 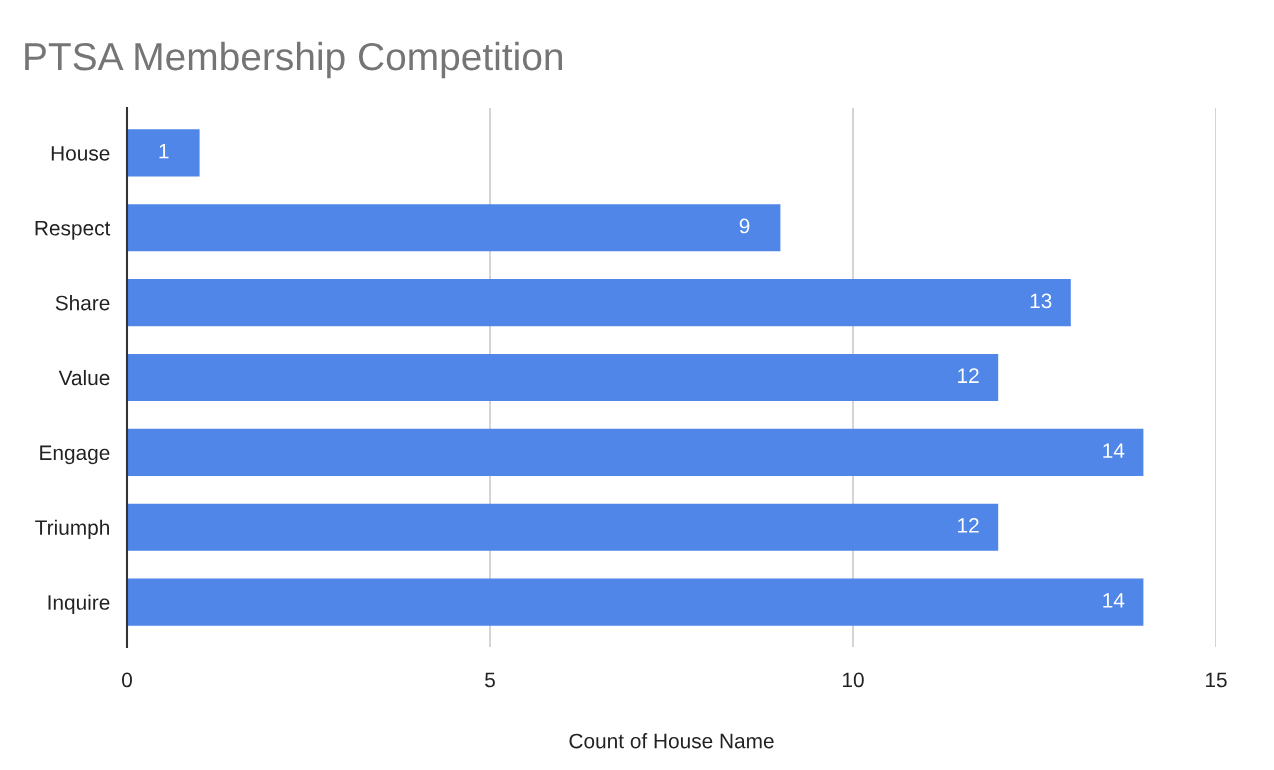 I want to click on y-tick-label: Respect, so click(x=73, y=230).